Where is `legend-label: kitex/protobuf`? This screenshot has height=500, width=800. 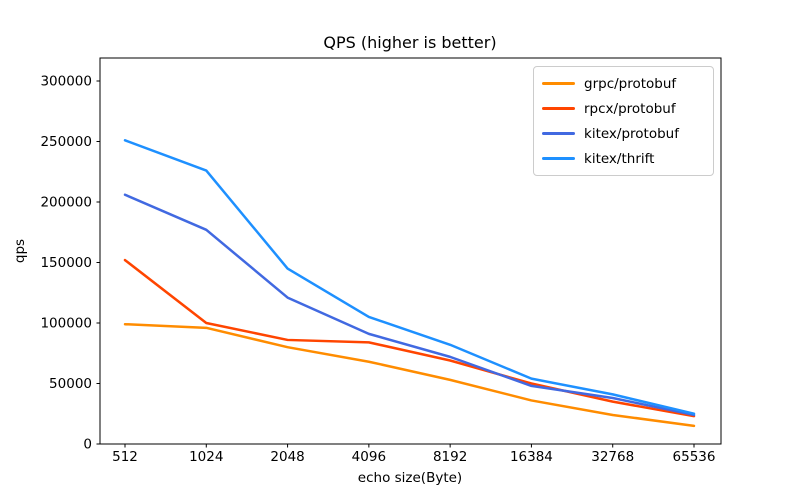
legend-label: kitex/protobuf is located at coordinates (631, 133).